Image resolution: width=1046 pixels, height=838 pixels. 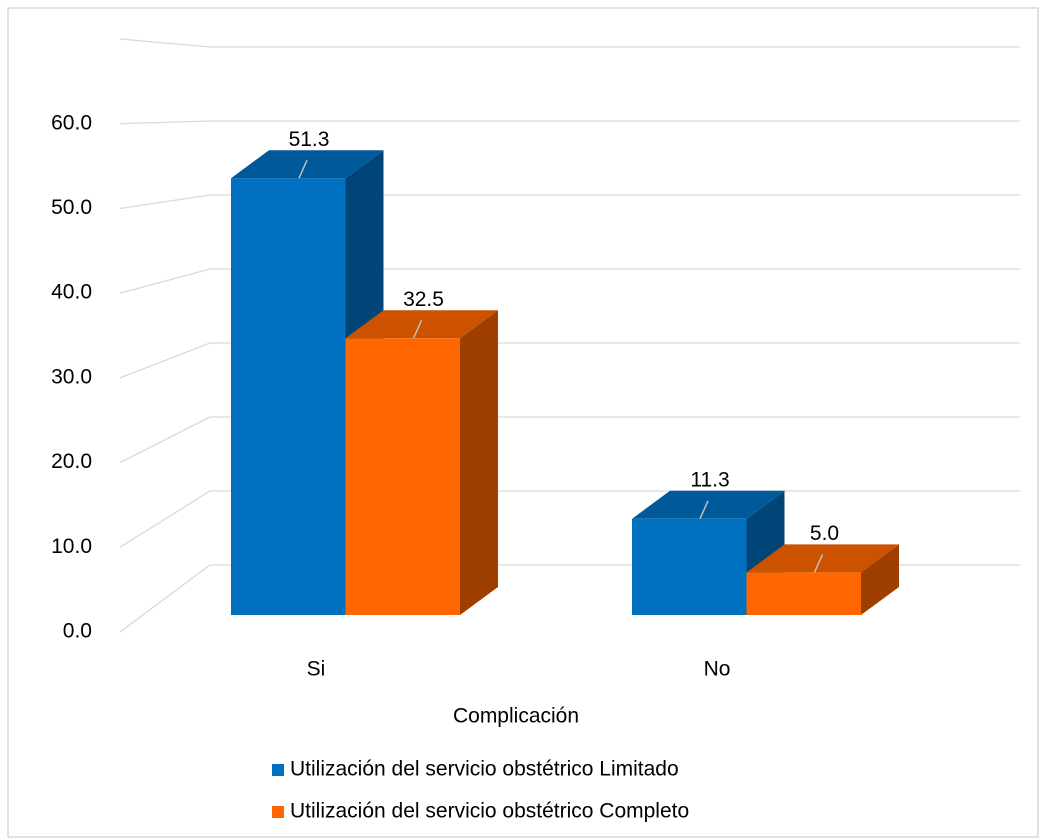 I want to click on data-label: 32.5, so click(x=423, y=299).